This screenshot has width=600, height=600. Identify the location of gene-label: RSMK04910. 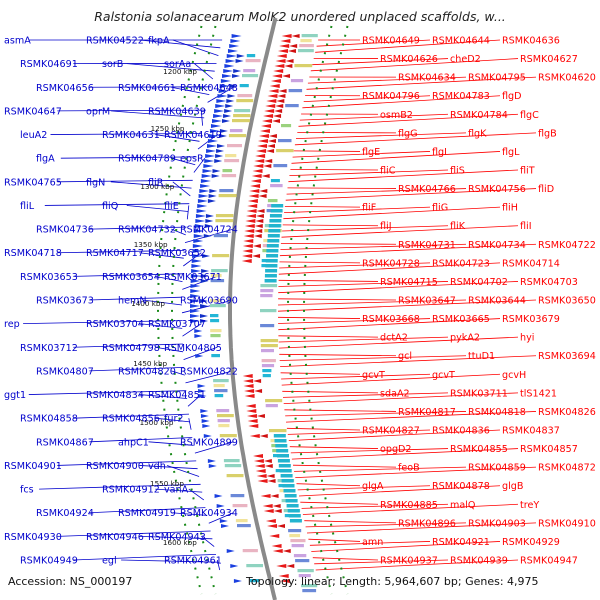
(567, 523).